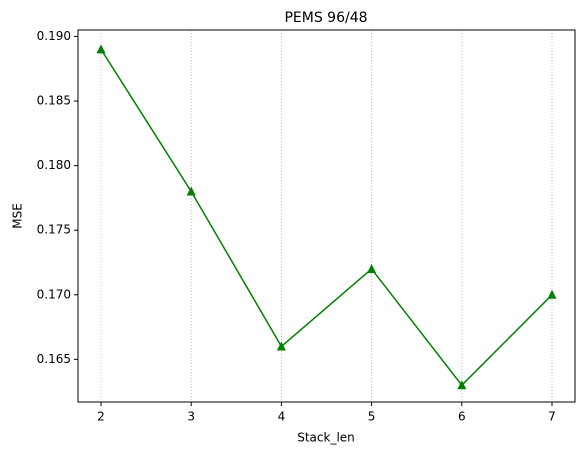 The height and width of the screenshot is (455, 584). I want to click on y-tick-label: 0.165, so click(54, 359).